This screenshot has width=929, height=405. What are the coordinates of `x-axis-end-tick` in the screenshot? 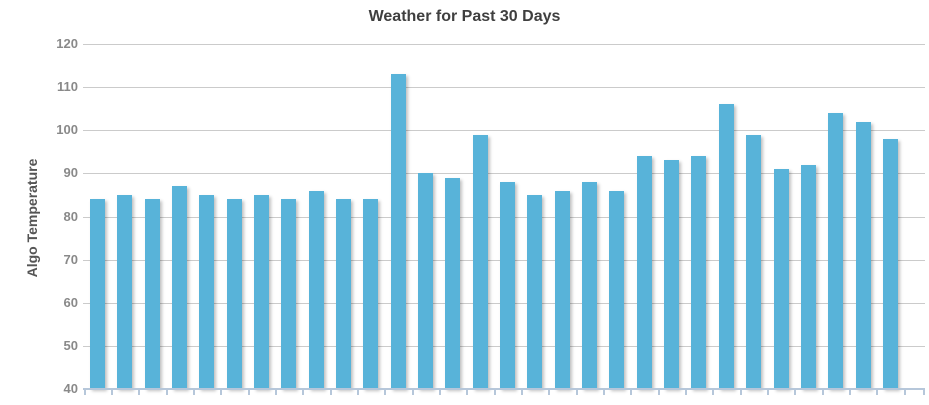 It's located at (924, 392).